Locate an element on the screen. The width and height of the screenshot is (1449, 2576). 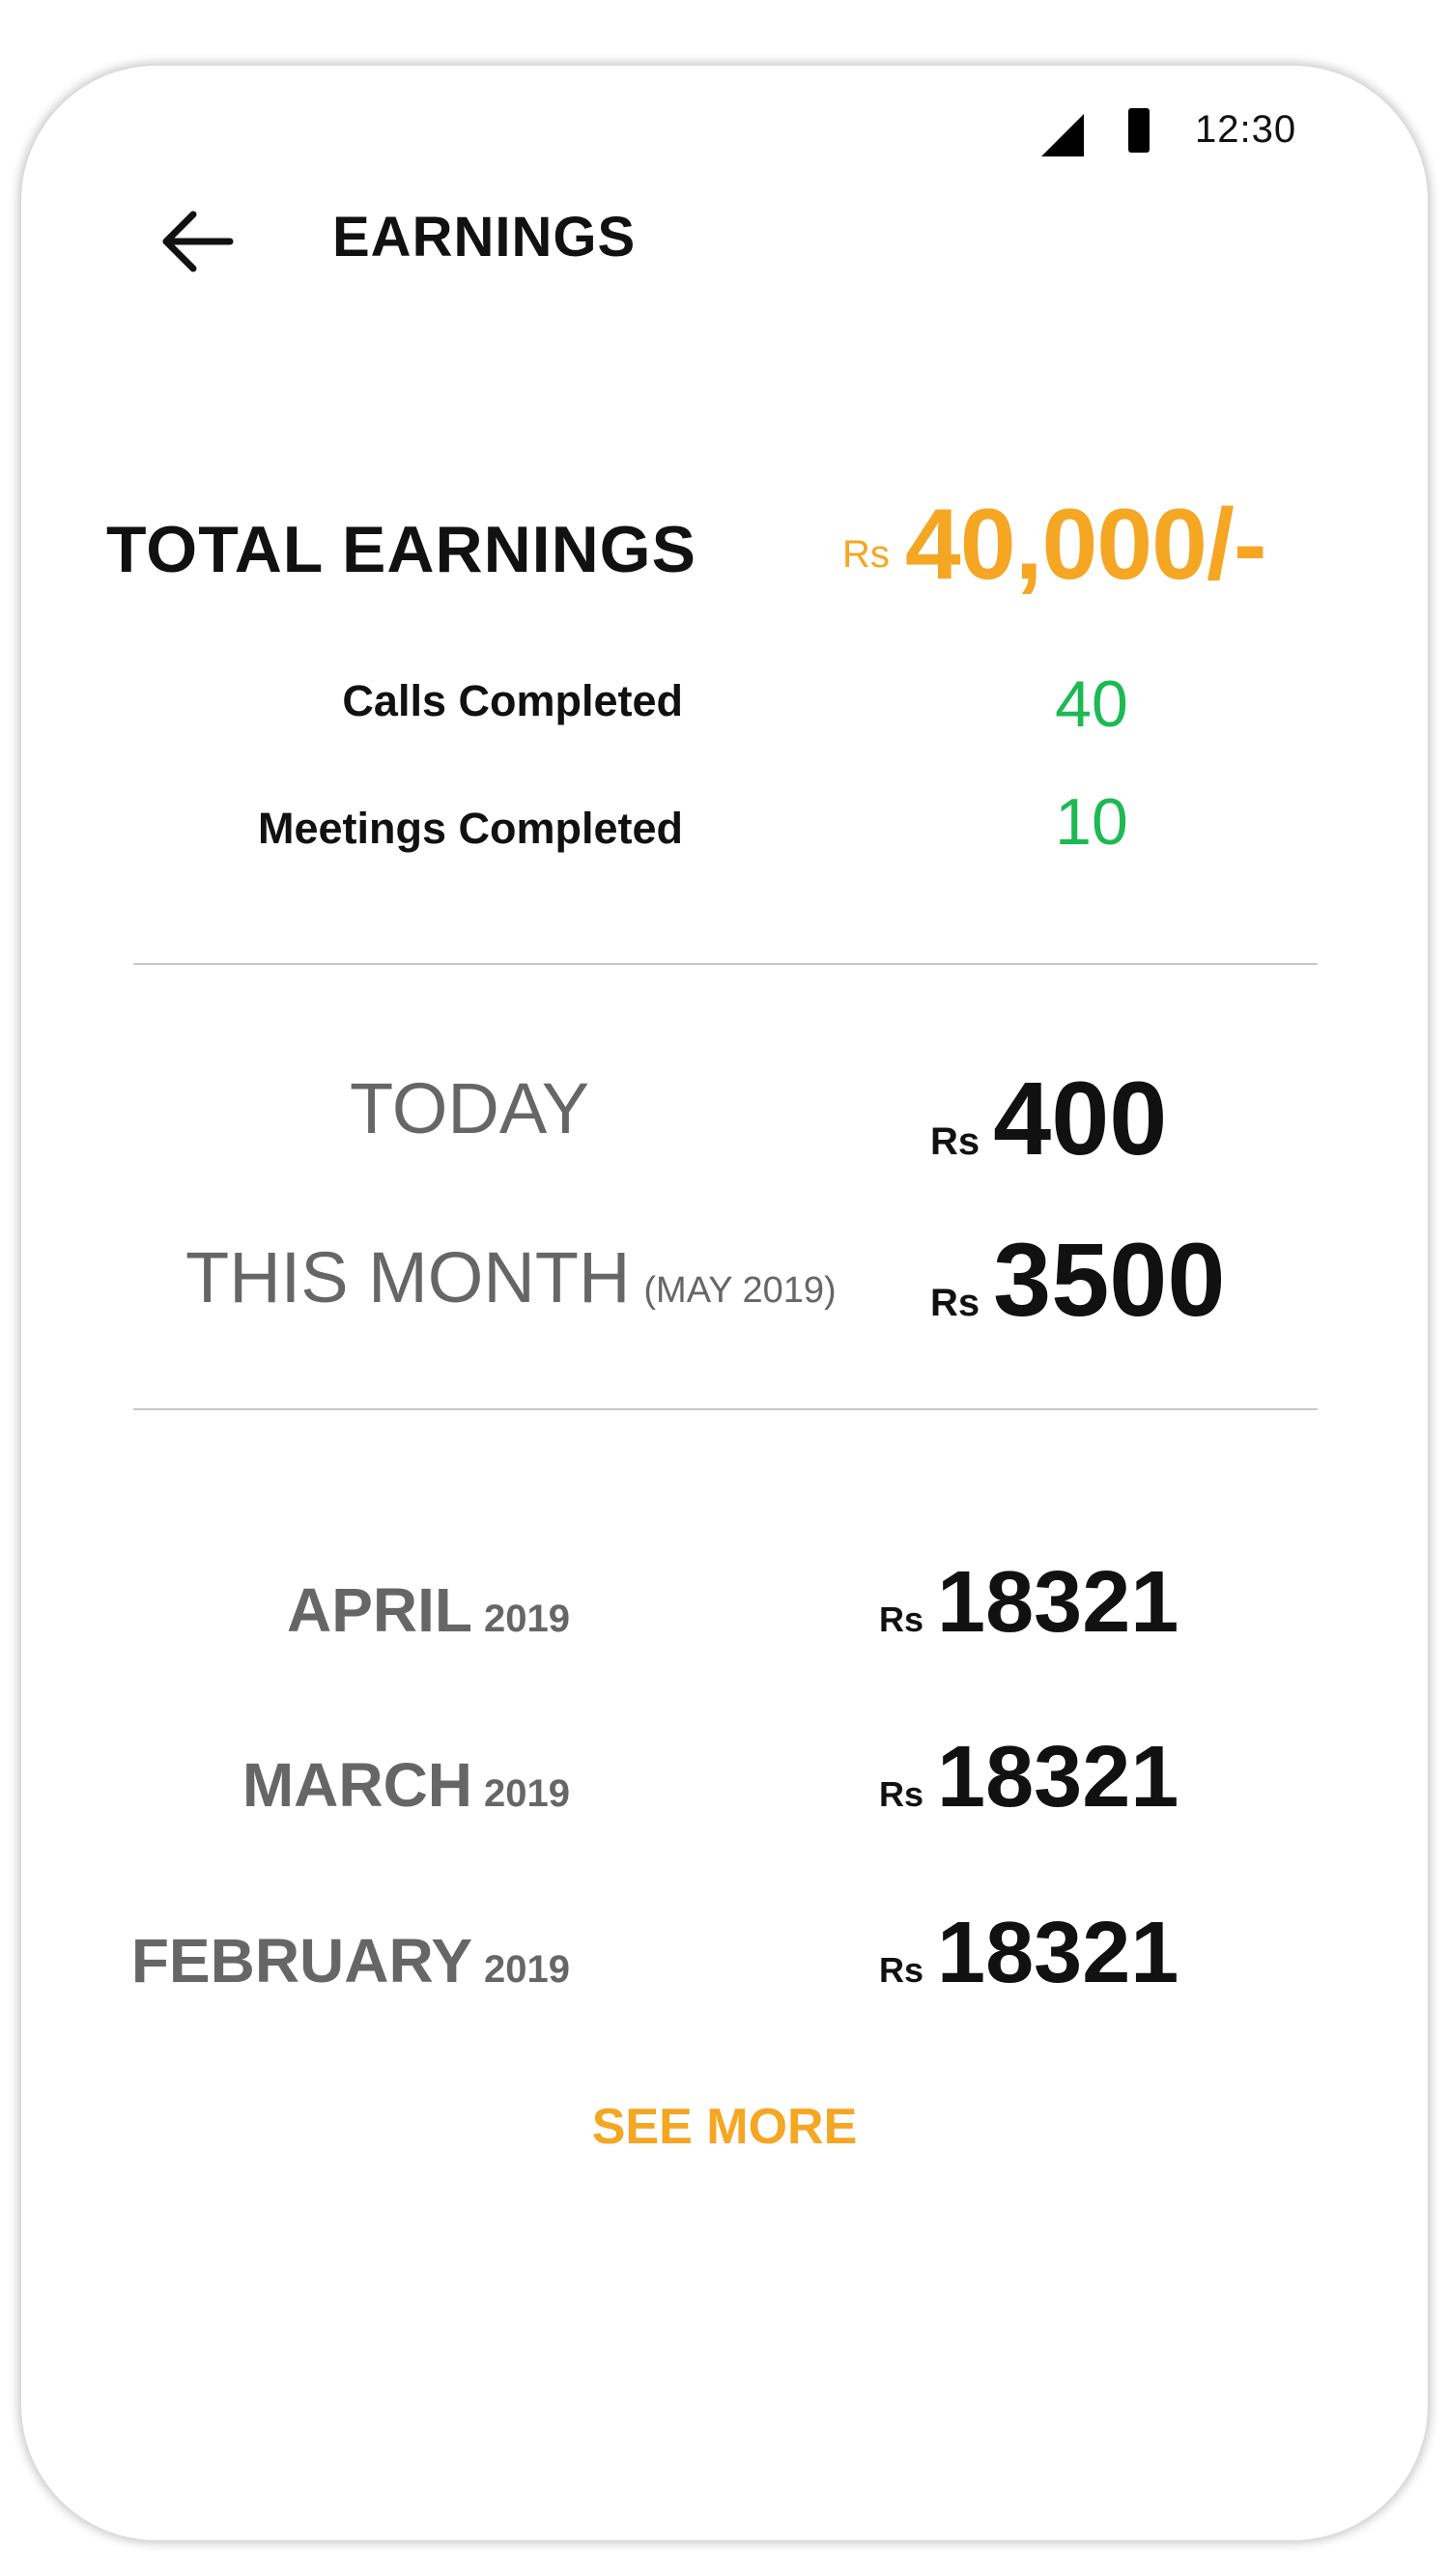
page-title: EARNINGS is located at coordinates (484, 237).